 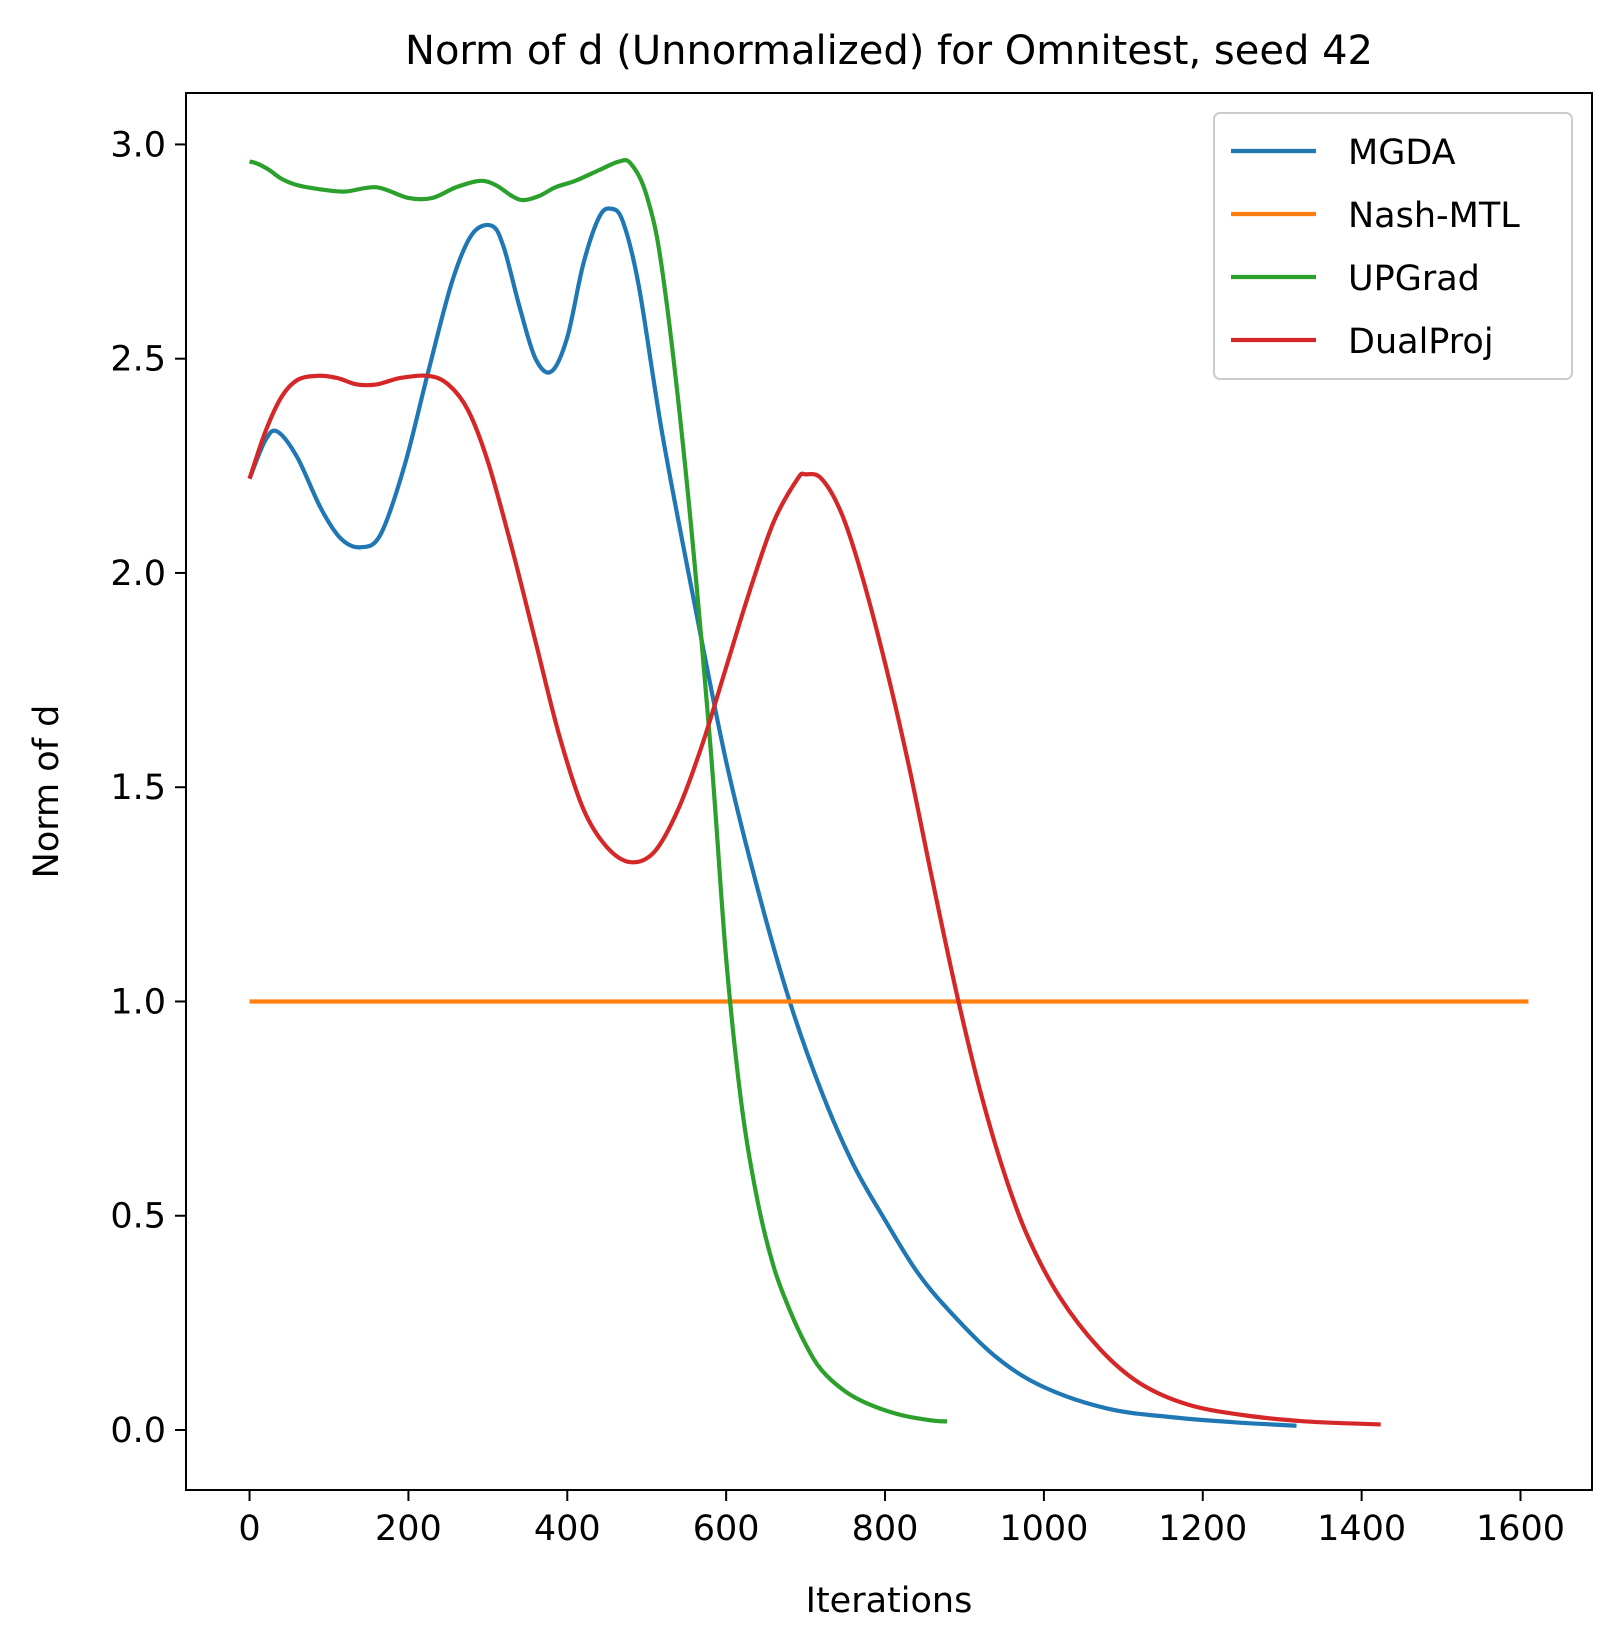 I want to click on y-tick-label: 2.0, so click(x=138, y=574).